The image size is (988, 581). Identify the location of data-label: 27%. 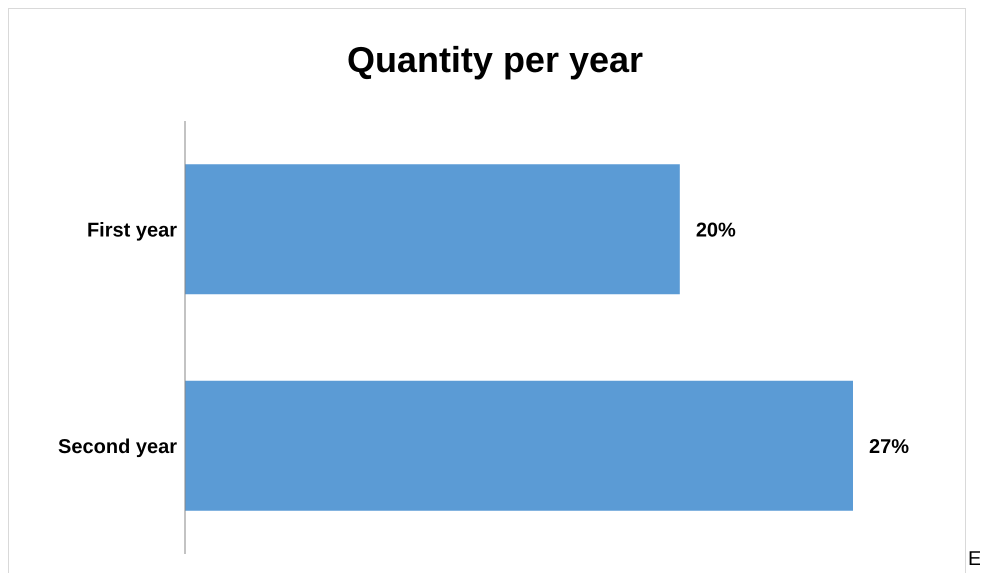
(889, 447).